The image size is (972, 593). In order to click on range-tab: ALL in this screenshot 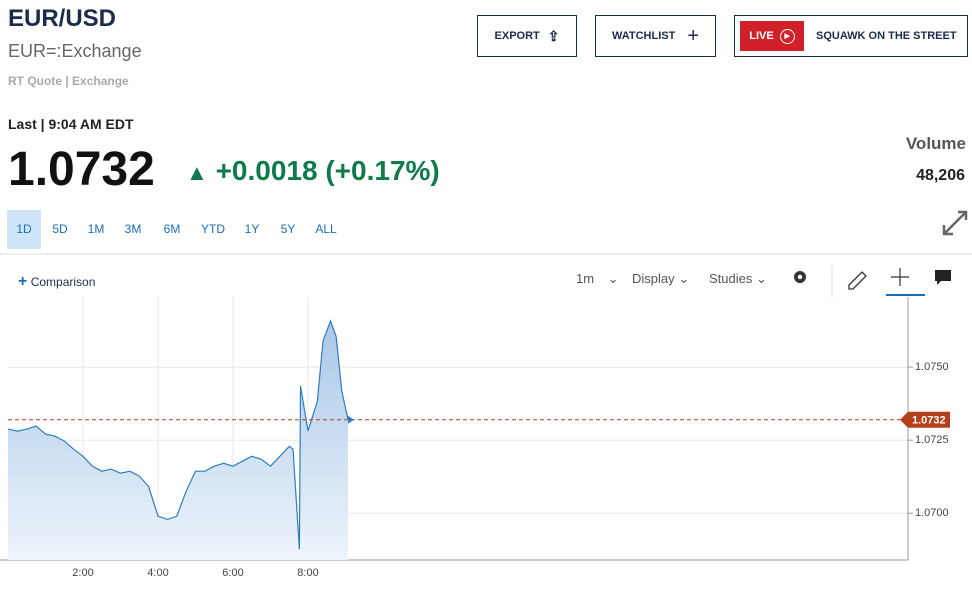, I will do `click(326, 229)`.